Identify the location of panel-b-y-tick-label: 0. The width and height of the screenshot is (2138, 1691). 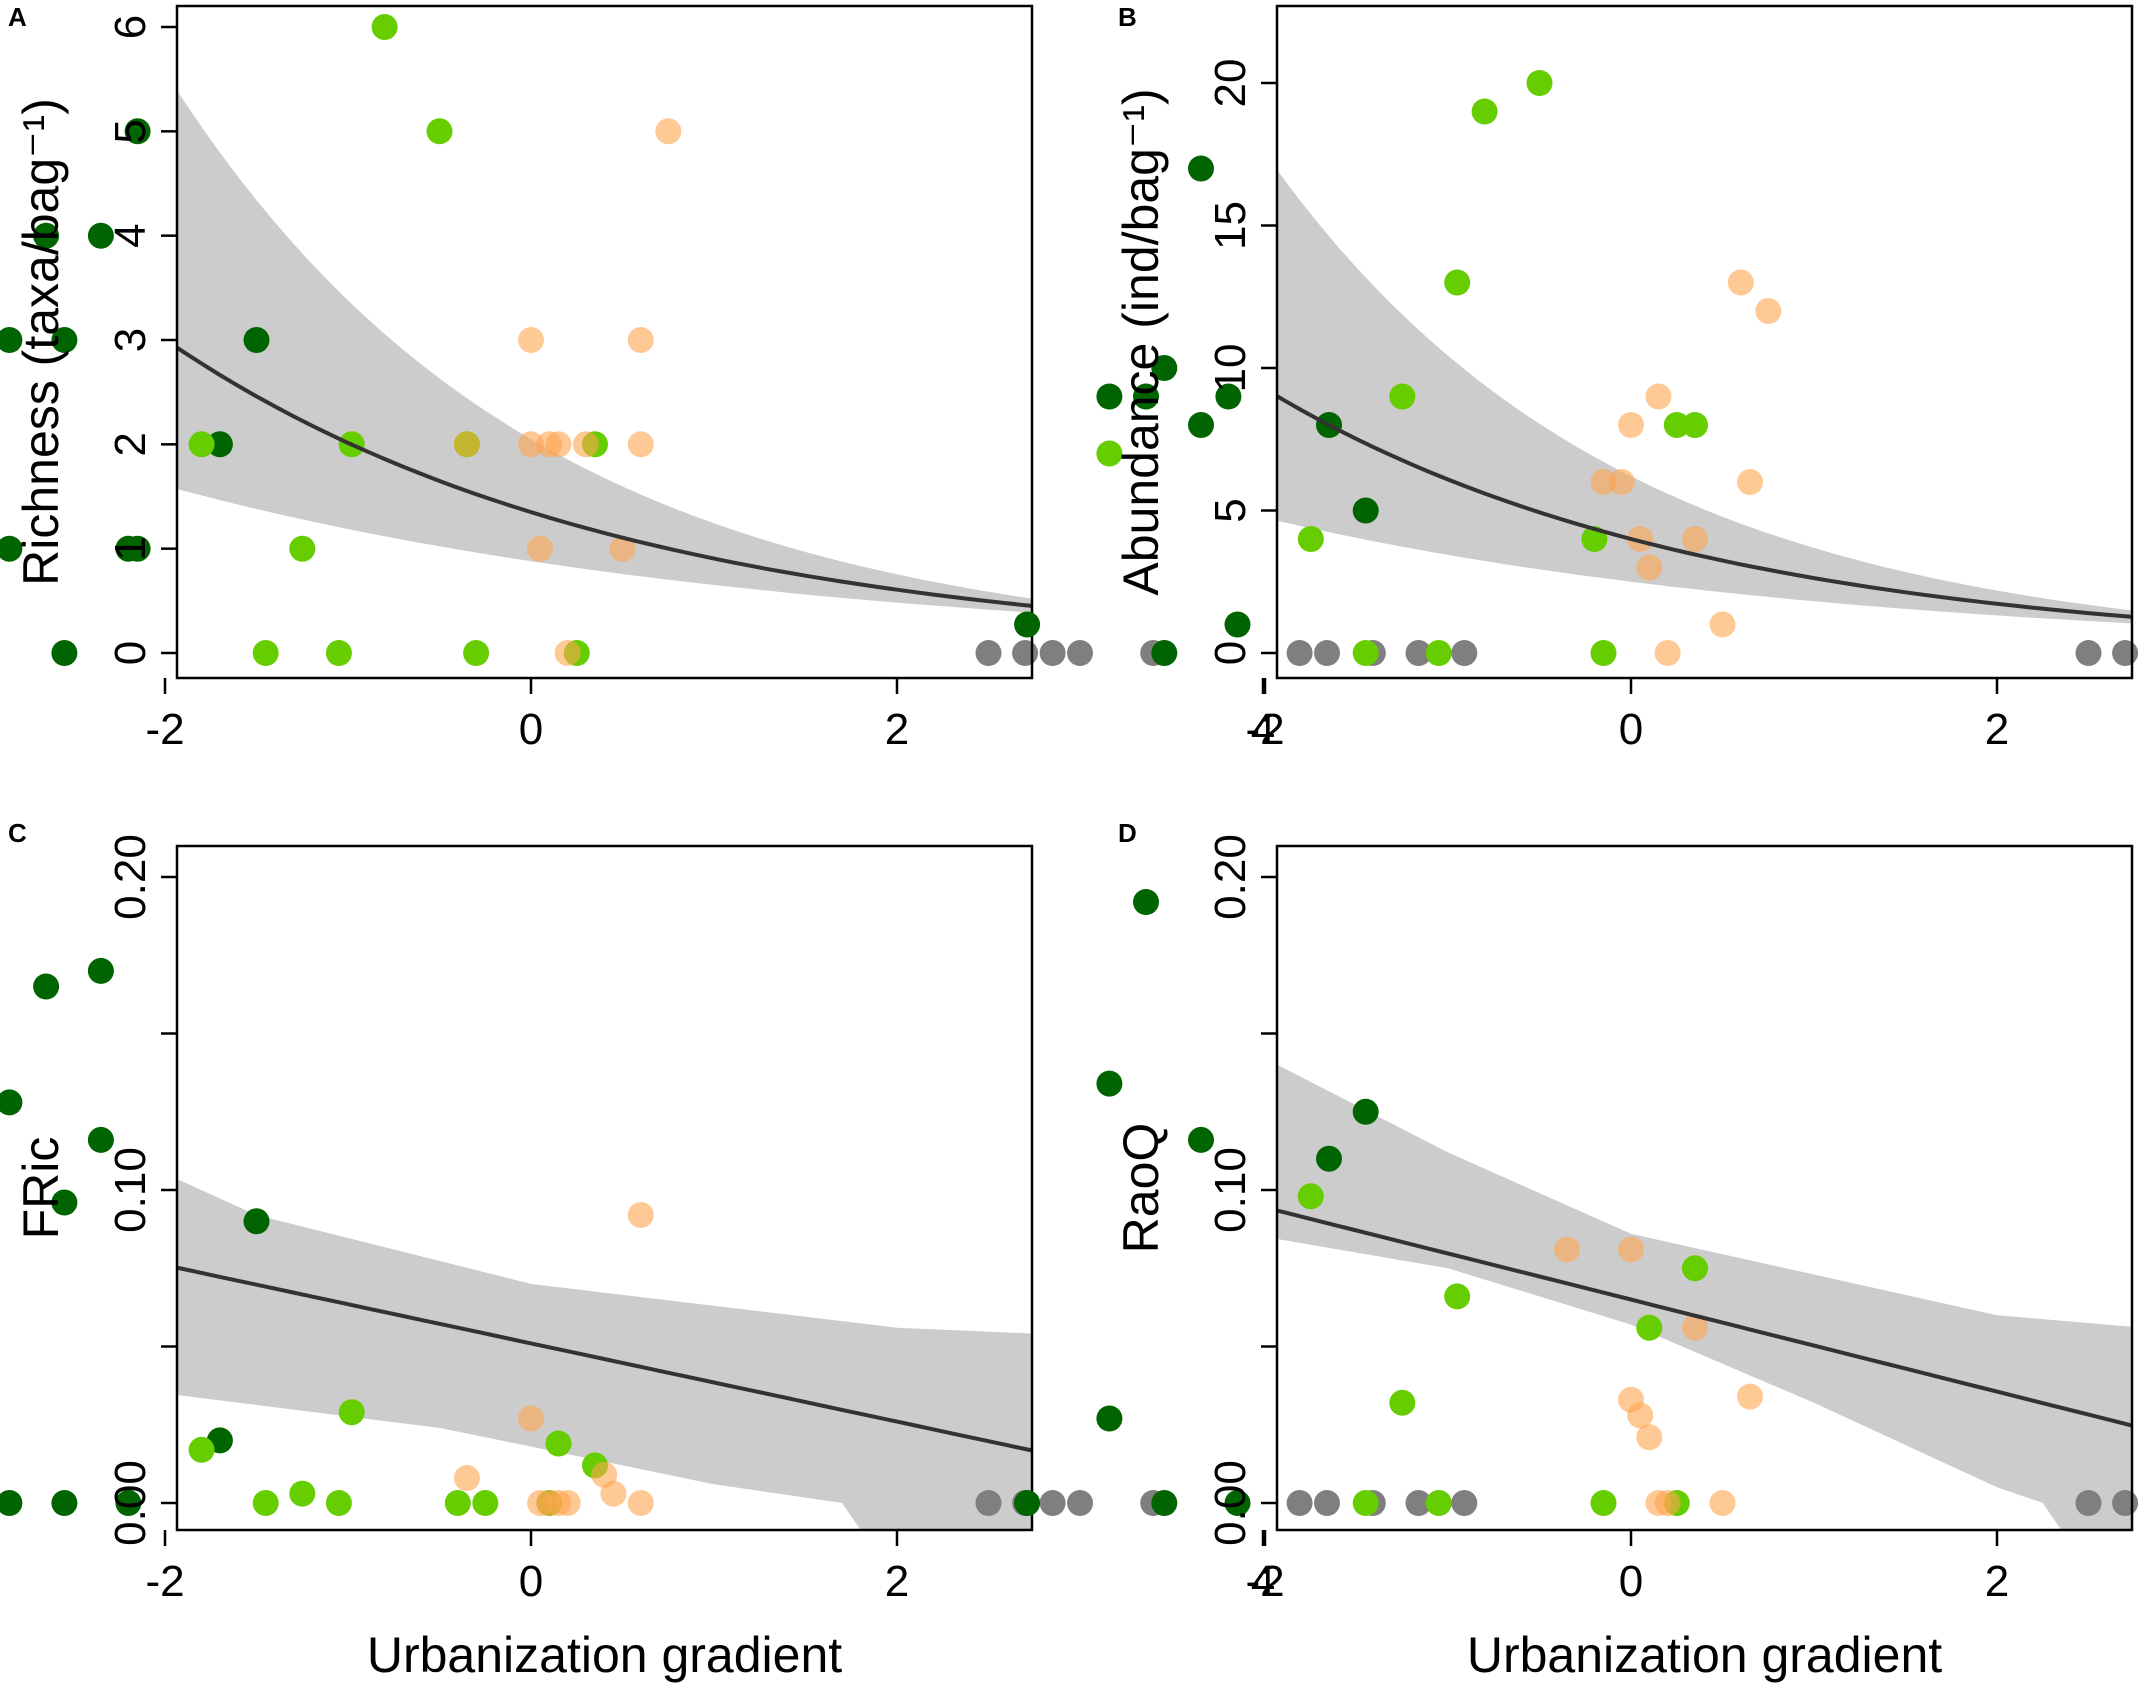
(1230, 653).